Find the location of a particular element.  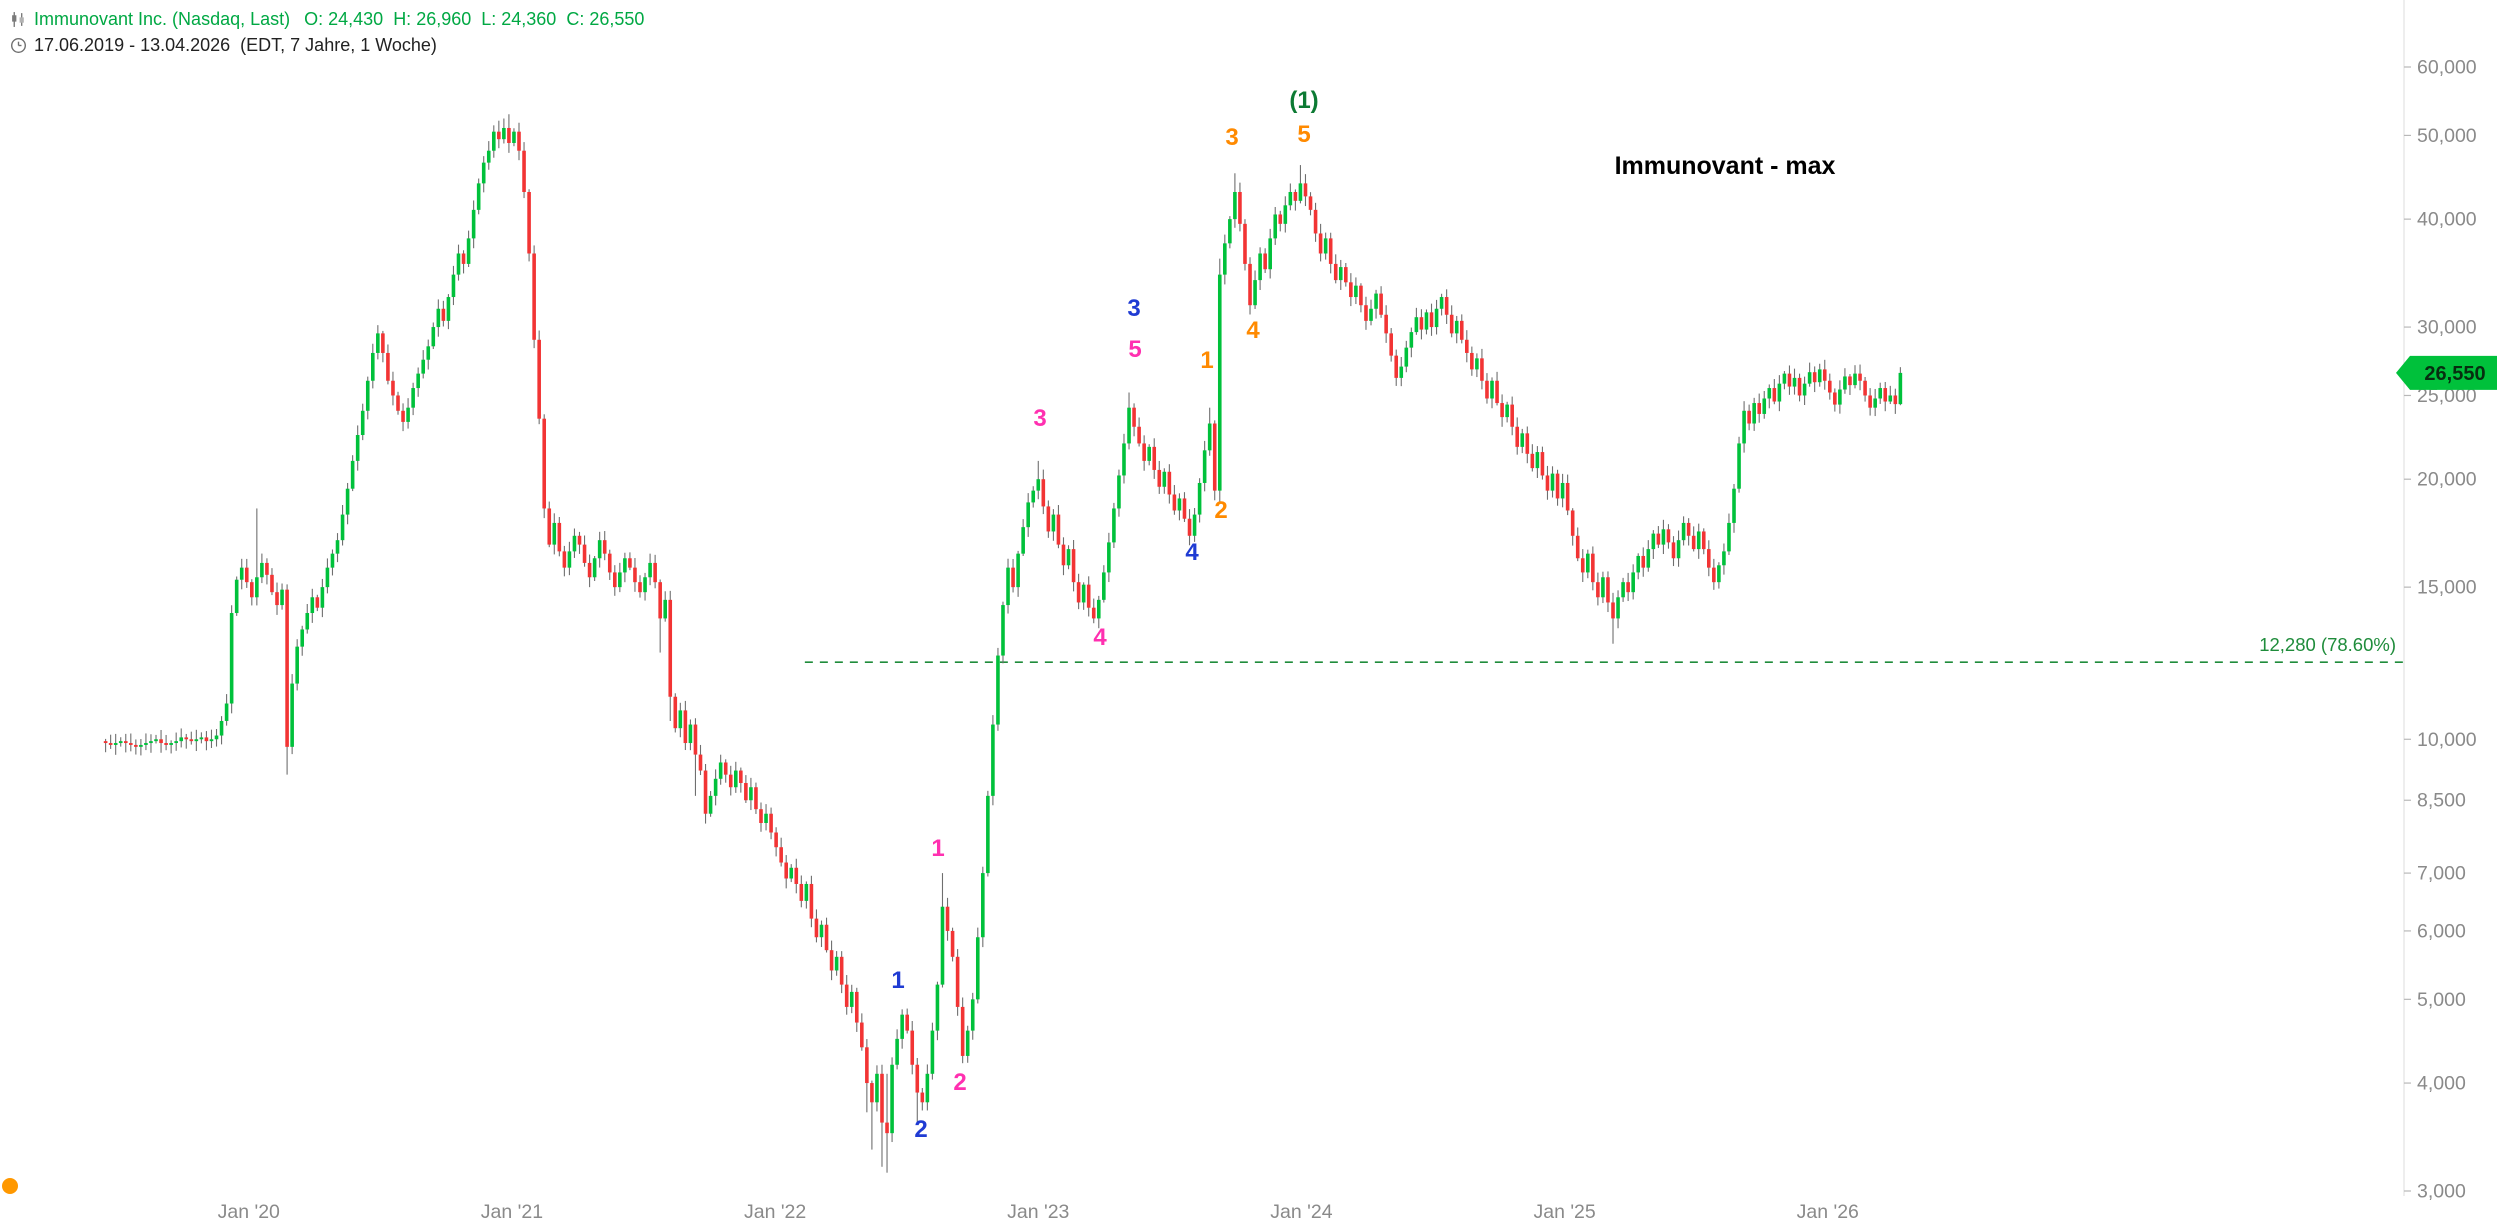

x-tick-label: Jan '23 is located at coordinates (1038, 1212).